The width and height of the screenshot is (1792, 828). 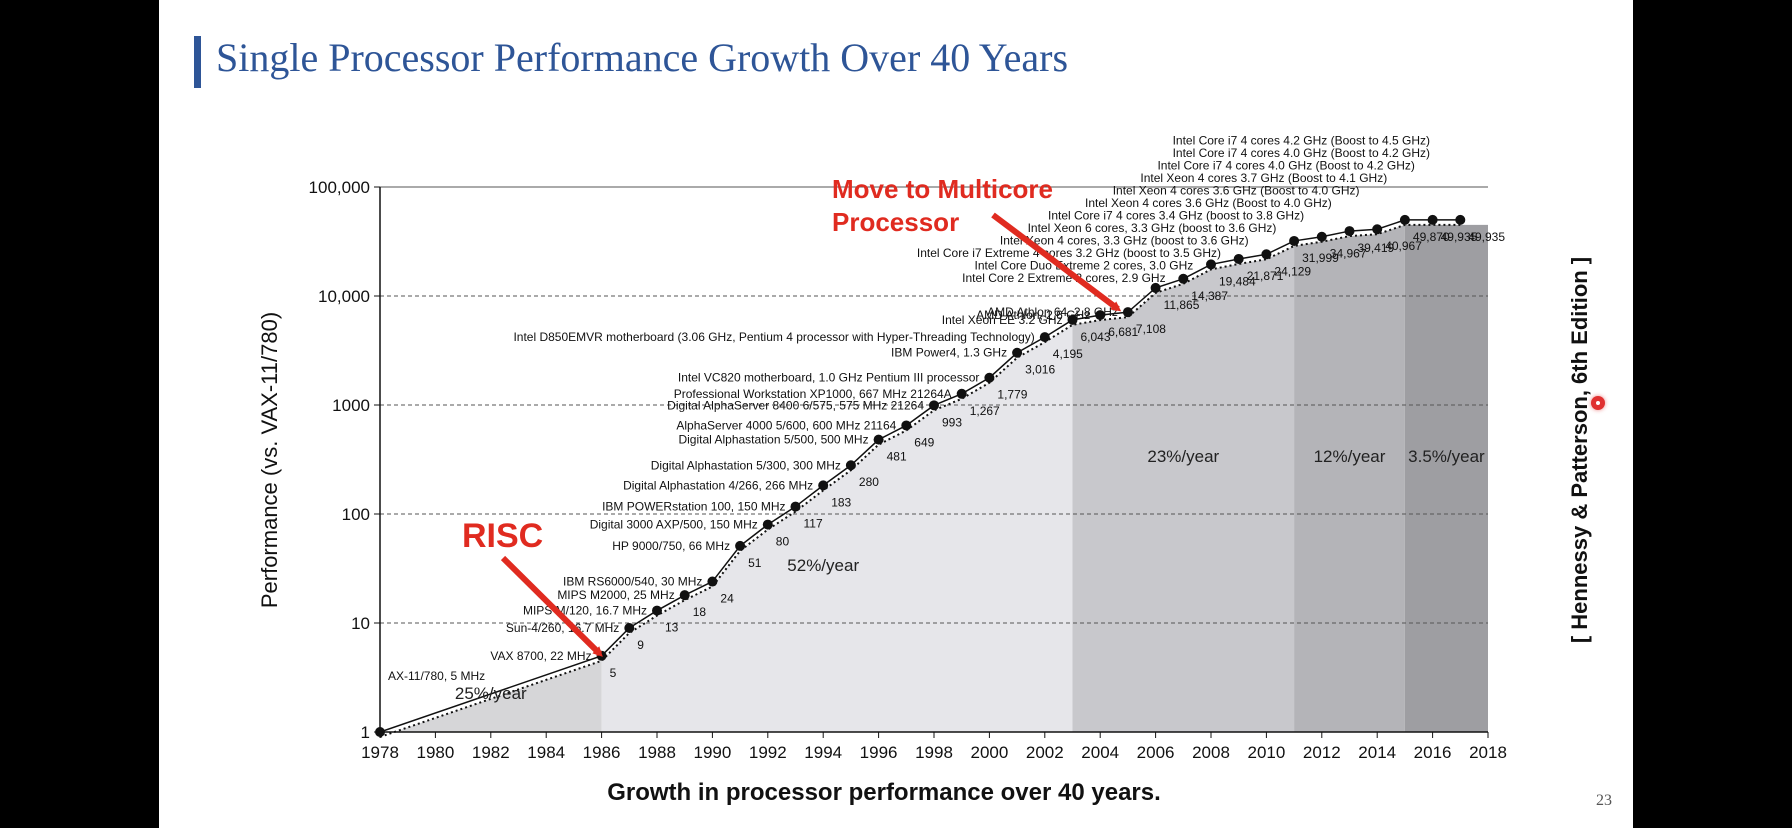 I want to click on multicore-arrow, so click(x=1056, y=262).